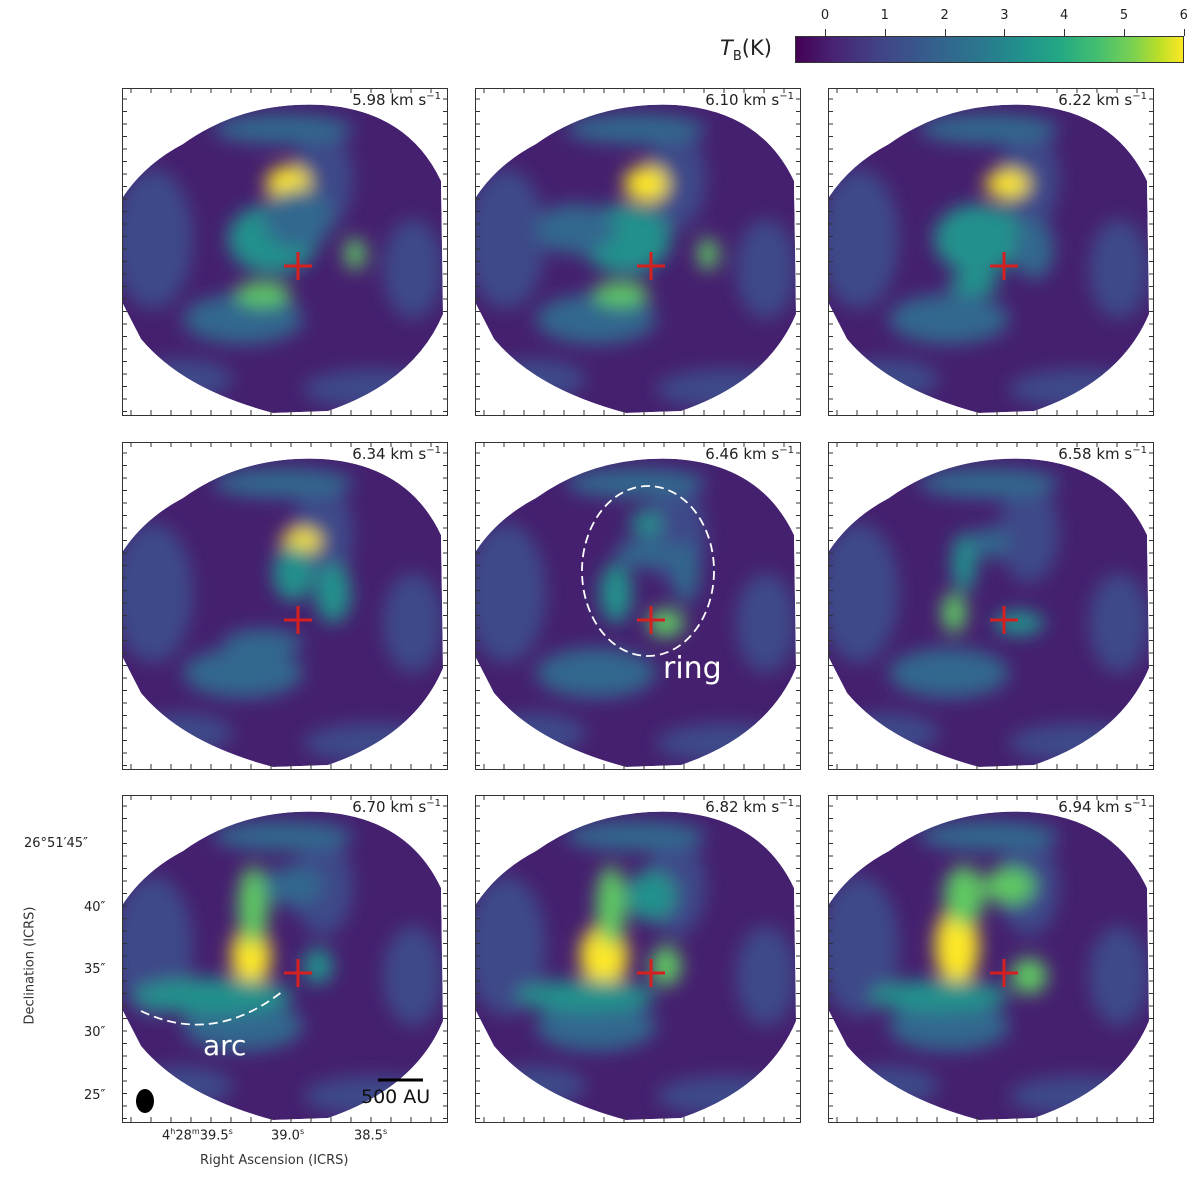 The image size is (1200, 1183). I want to click on y-tick: 26°51′45″, so click(56, 843).